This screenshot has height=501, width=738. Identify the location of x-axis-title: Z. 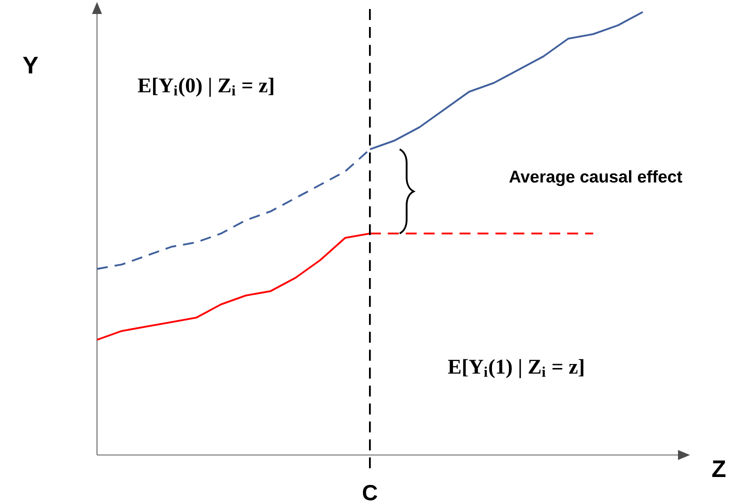
(719, 468).